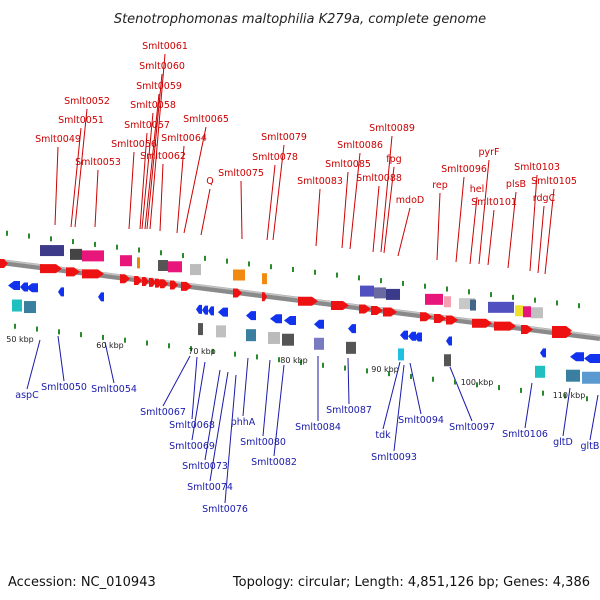 The image size is (600, 600). Describe the element at coordinates (279, 410) in the screenshot. I see `leader-smlt0082` at that location.